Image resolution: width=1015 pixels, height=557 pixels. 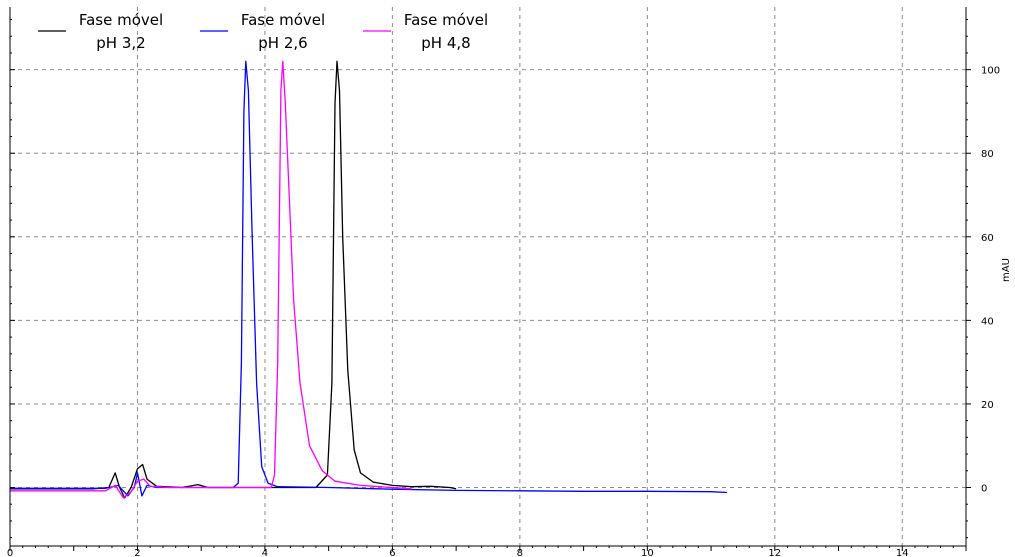 What do you see at coordinates (987, 154) in the screenshot?
I see `y-tick-label: 80` at bounding box center [987, 154].